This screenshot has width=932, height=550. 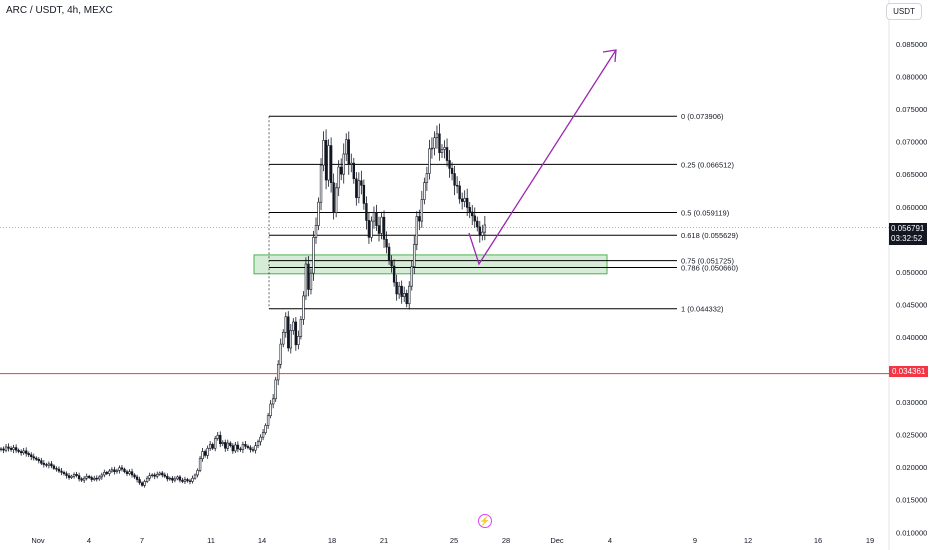 I want to click on y-tick-label: 0.030000, so click(x=911, y=402).